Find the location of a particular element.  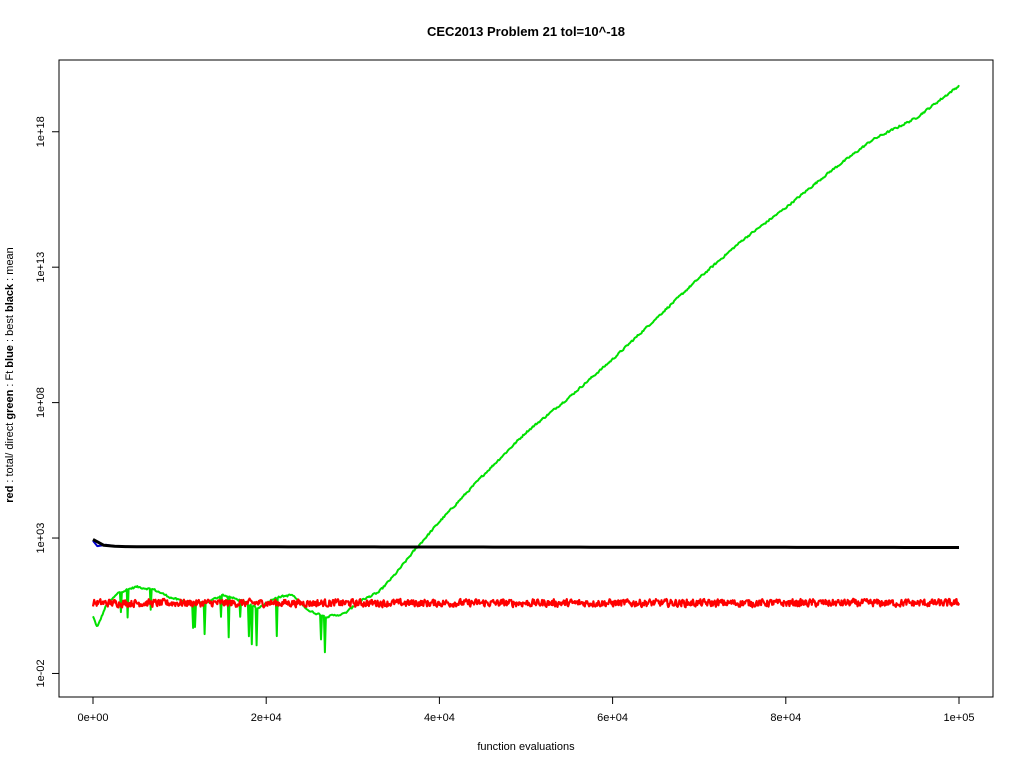

y-axis-label-part: red is located at coordinates (10, 494).